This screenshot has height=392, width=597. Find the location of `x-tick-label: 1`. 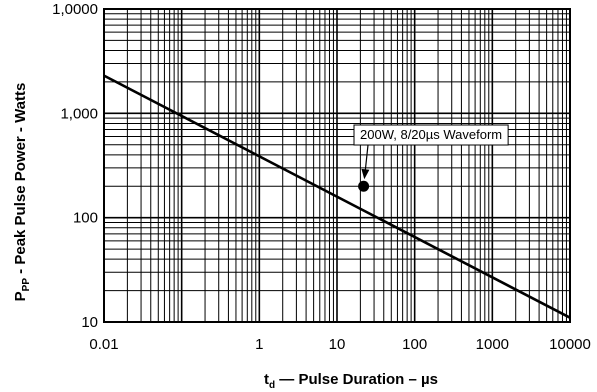

x-tick-label: 1 is located at coordinates (259, 344).